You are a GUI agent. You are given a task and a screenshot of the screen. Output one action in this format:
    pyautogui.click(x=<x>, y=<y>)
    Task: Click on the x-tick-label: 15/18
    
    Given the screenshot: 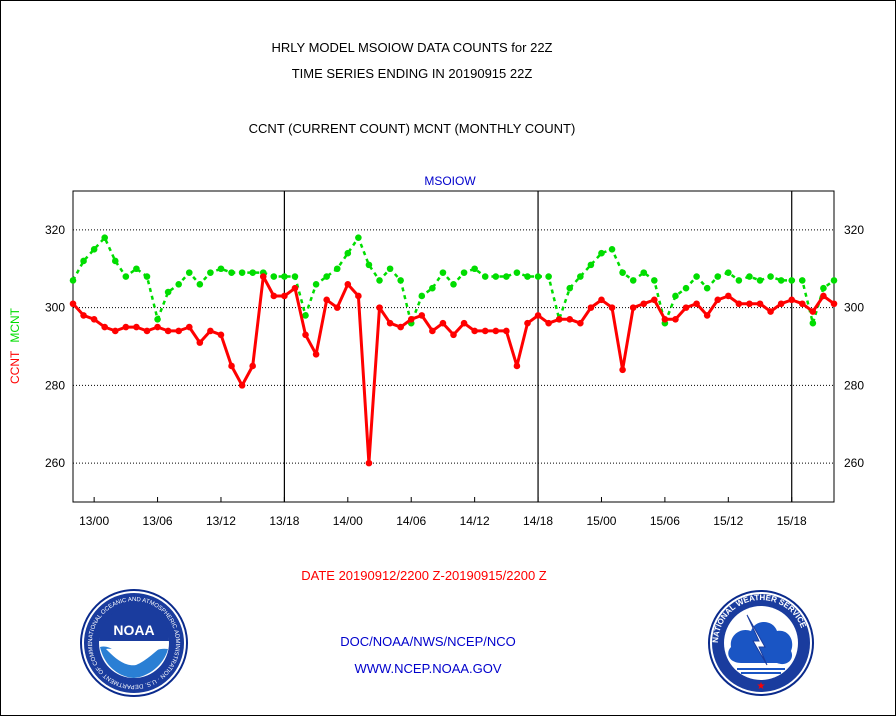 What is the action you would take?
    pyautogui.click(x=792, y=521)
    